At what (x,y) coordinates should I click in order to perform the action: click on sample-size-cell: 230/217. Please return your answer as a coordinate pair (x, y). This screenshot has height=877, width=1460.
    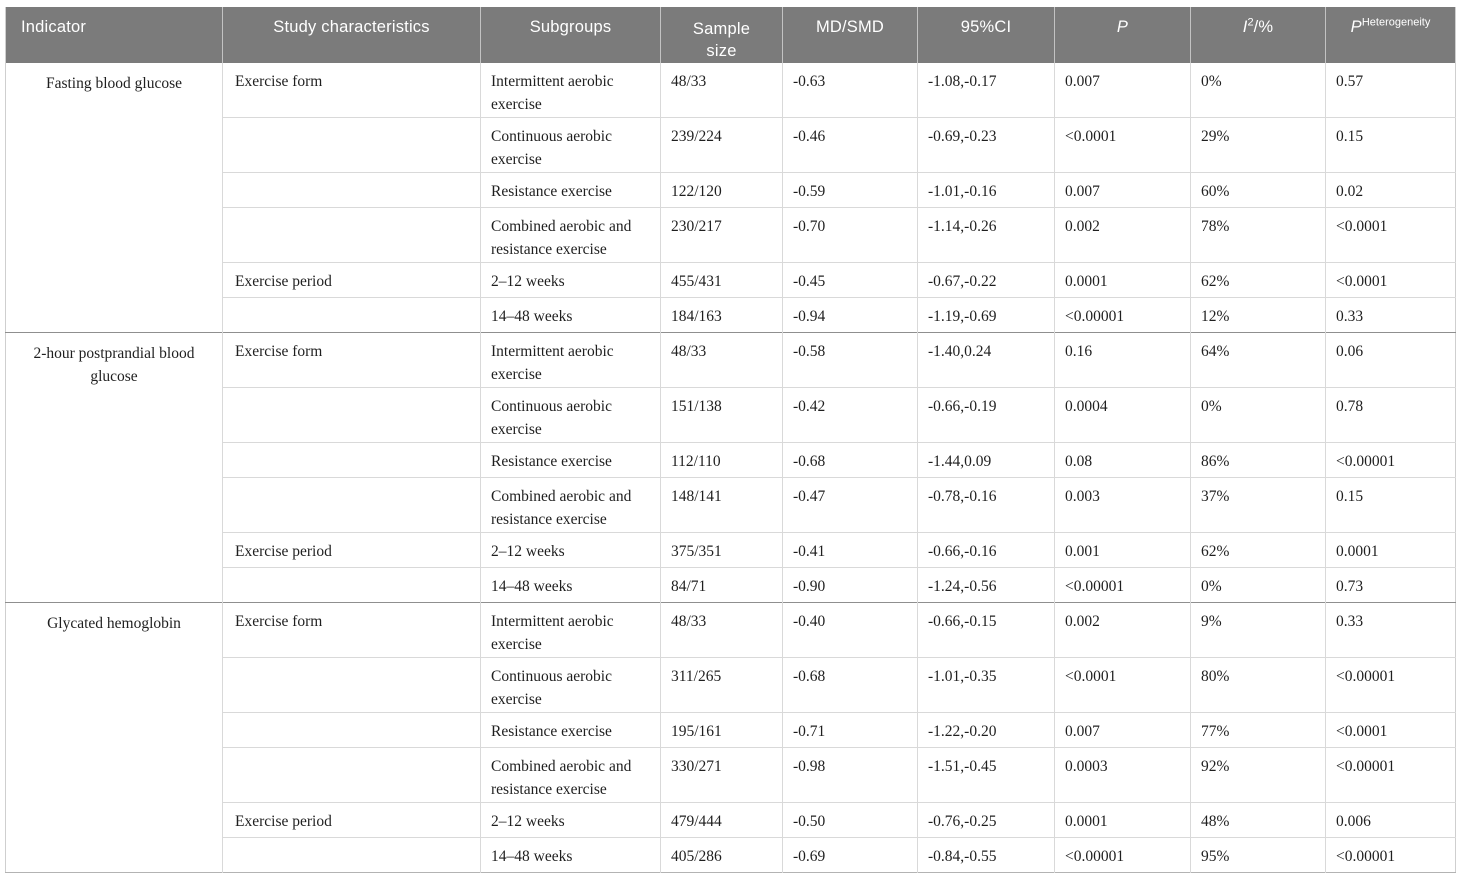
    Looking at the image, I should click on (721, 235).